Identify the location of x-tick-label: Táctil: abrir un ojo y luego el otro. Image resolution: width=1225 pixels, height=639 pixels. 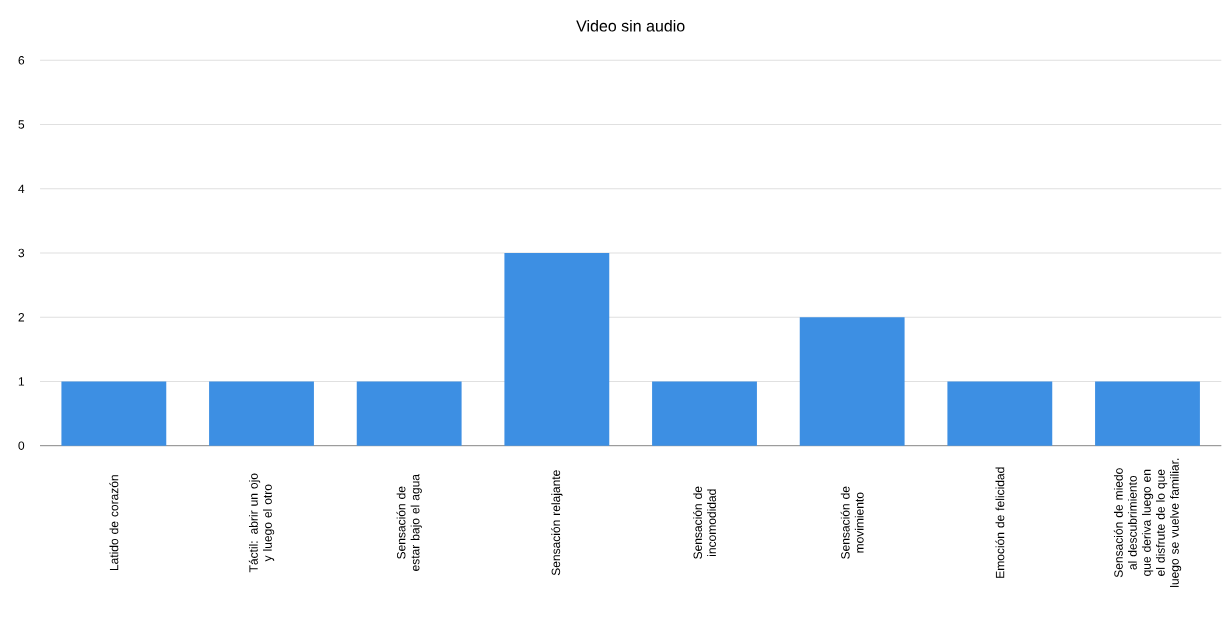
(261, 523).